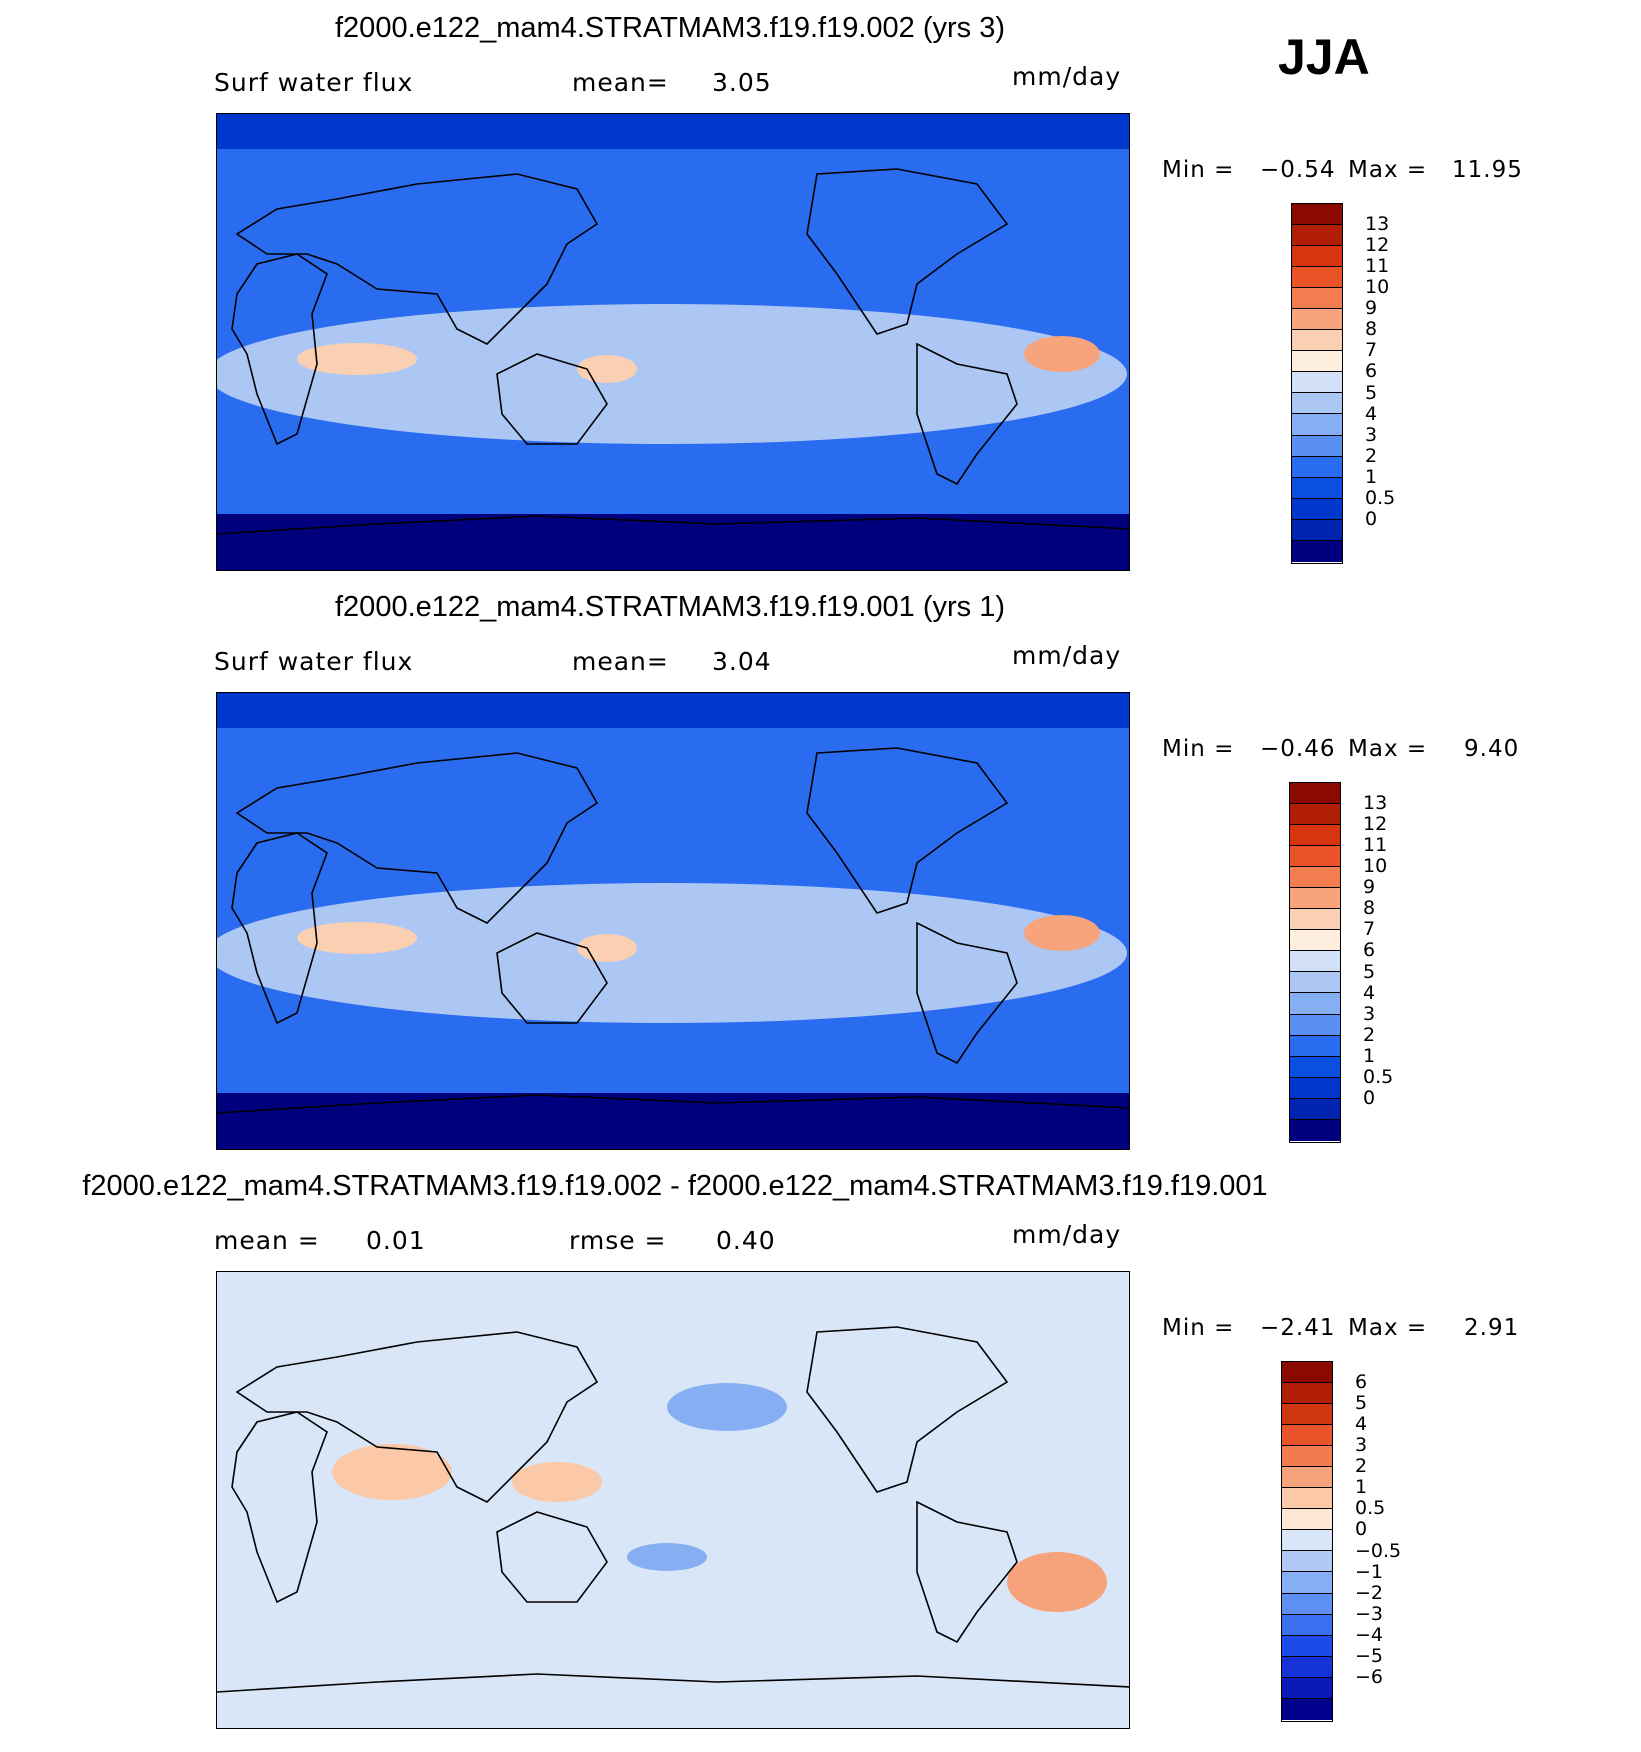  What do you see at coordinates (1369, 887) in the screenshot?
I see `colorbar-tick-label: 9` at bounding box center [1369, 887].